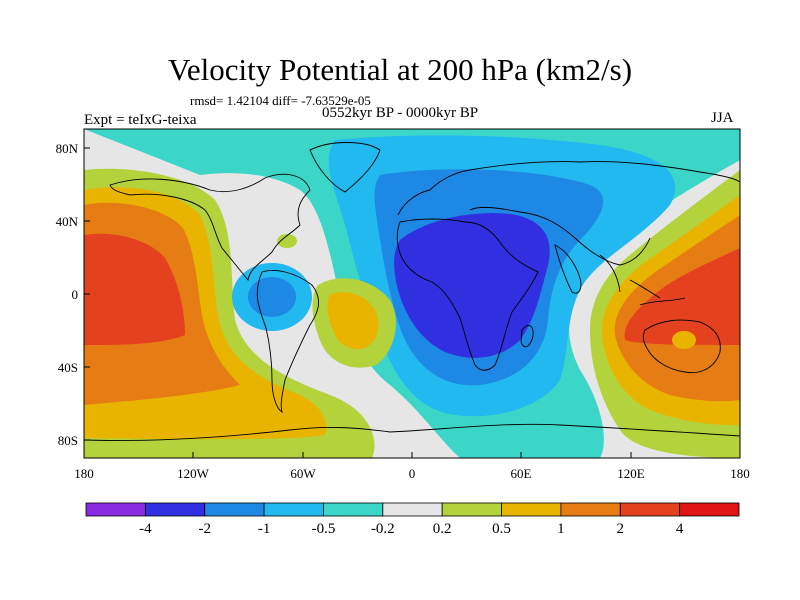 The width and height of the screenshot is (800, 600). What do you see at coordinates (501, 529) in the screenshot?
I see `colorbar-label: 0.5` at bounding box center [501, 529].